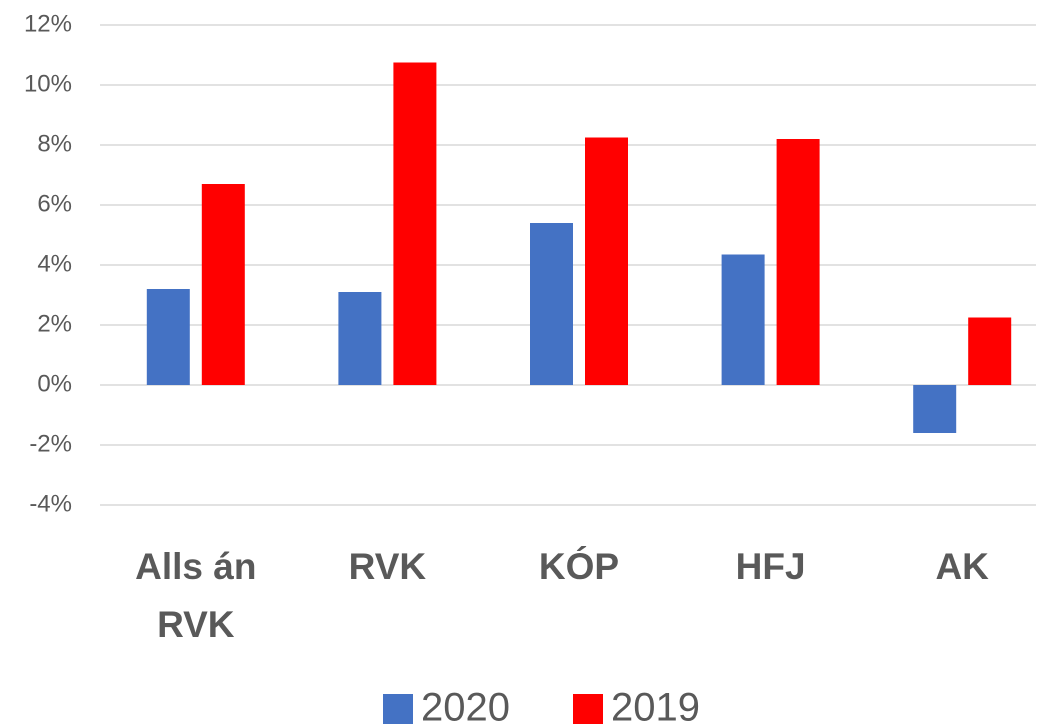 The image size is (1040, 728). Describe the element at coordinates (655, 707) in the screenshot. I see `legend-label: 2019` at that location.